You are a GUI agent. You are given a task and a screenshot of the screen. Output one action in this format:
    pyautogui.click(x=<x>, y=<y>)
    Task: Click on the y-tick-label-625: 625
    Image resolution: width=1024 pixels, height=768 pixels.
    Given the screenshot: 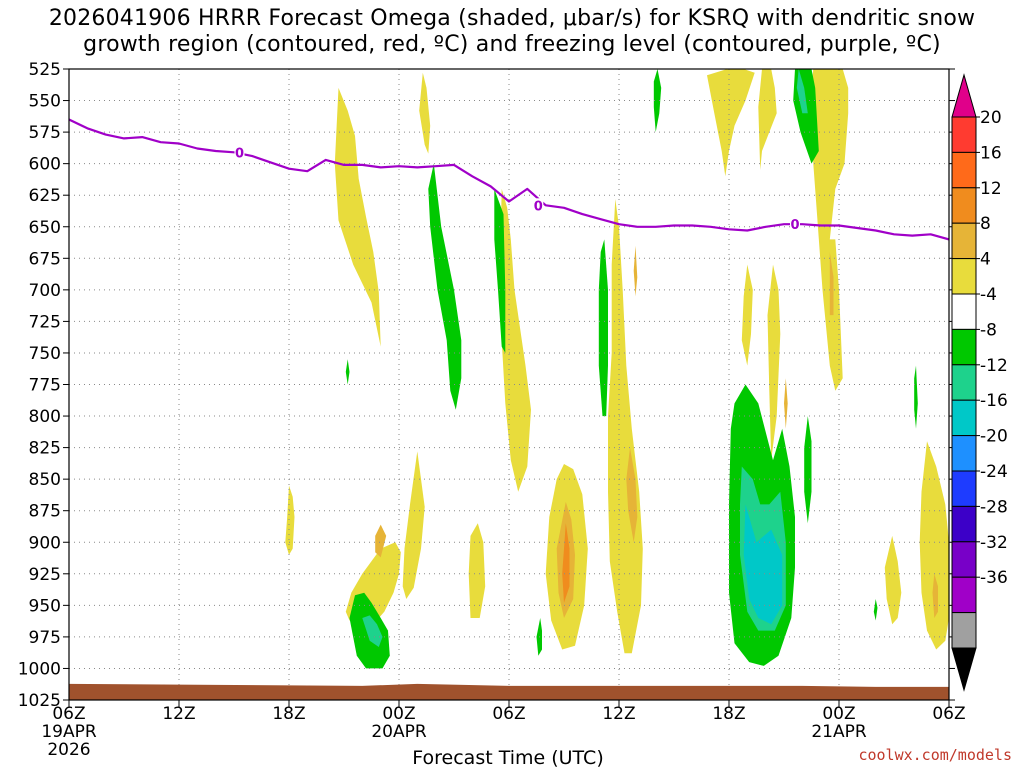 What is the action you would take?
    pyautogui.click(x=45, y=196)
    